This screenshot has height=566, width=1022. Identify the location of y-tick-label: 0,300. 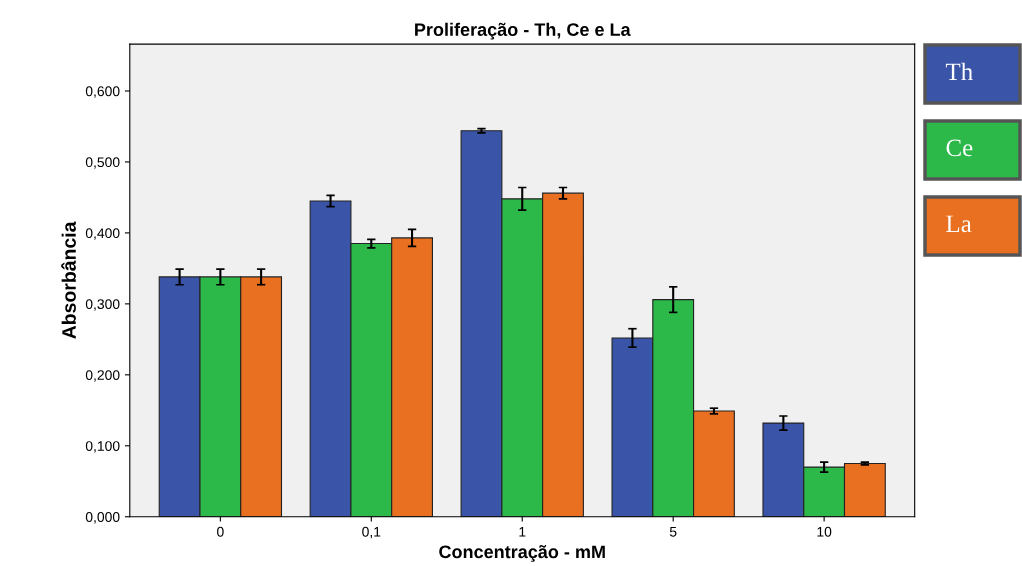
(102, 305).